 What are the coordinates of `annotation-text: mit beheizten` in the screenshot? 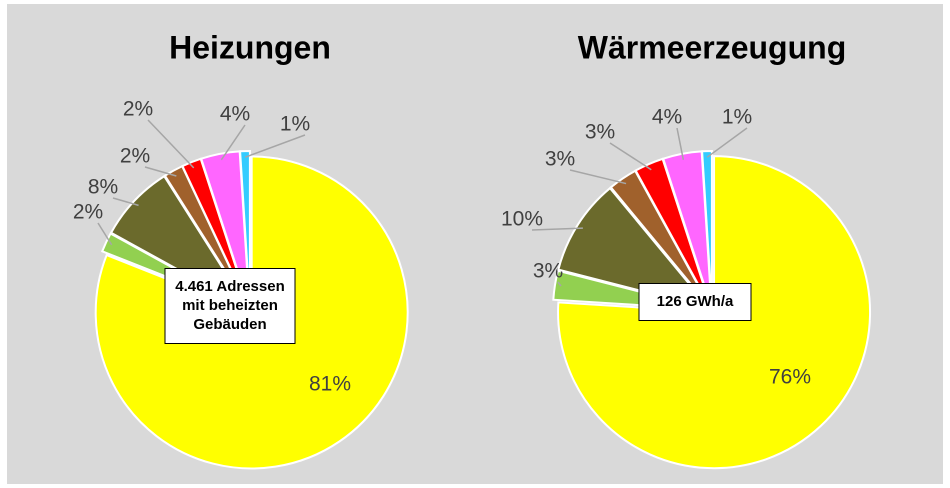 It's located at (230, 305).